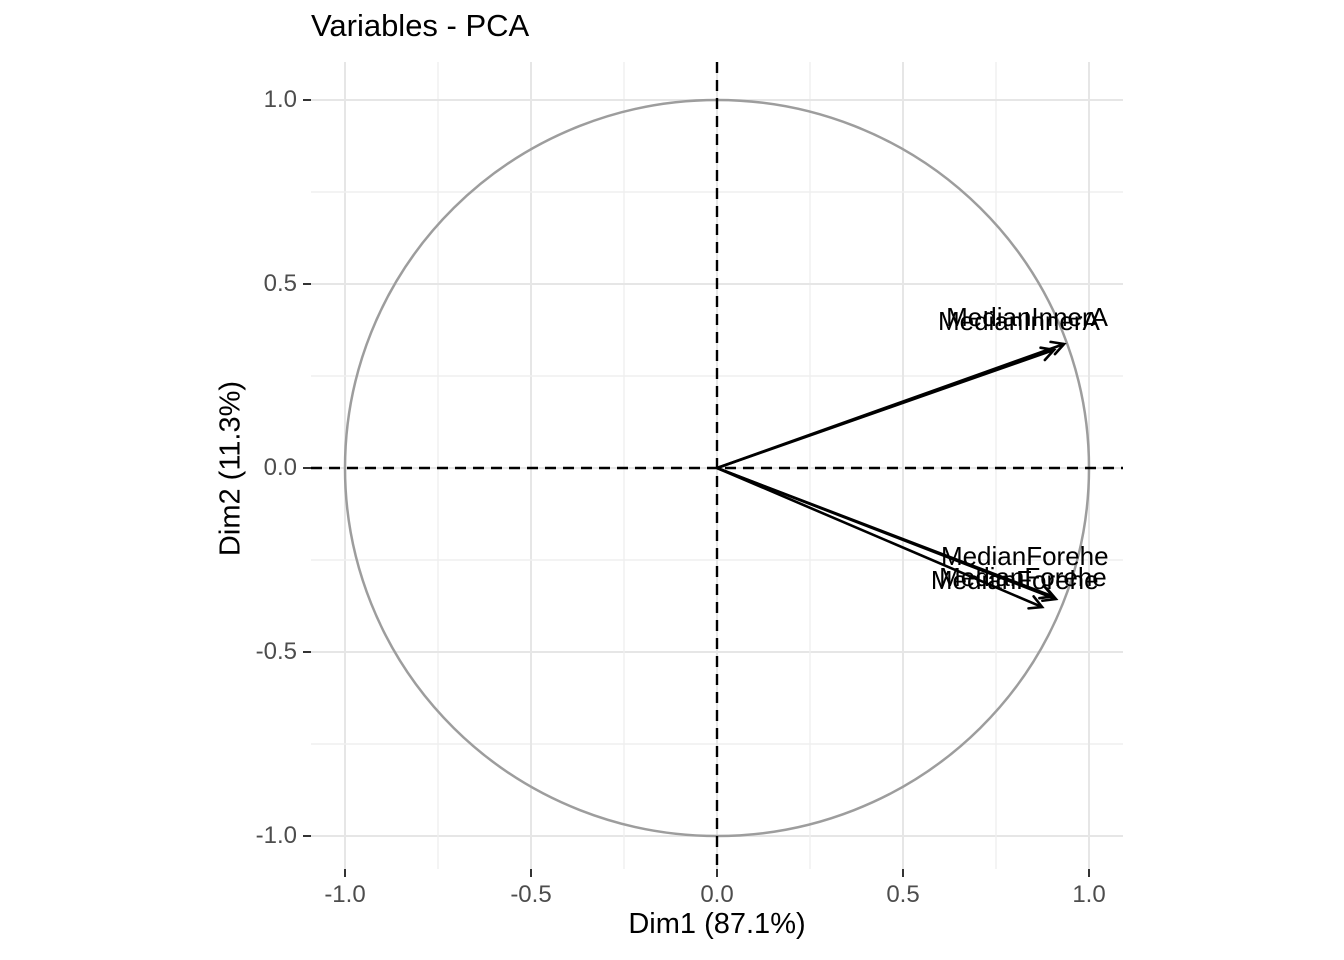 The image size is (1344, 960). I want to click on y-tick-label: 0.0, so click(280, 467).